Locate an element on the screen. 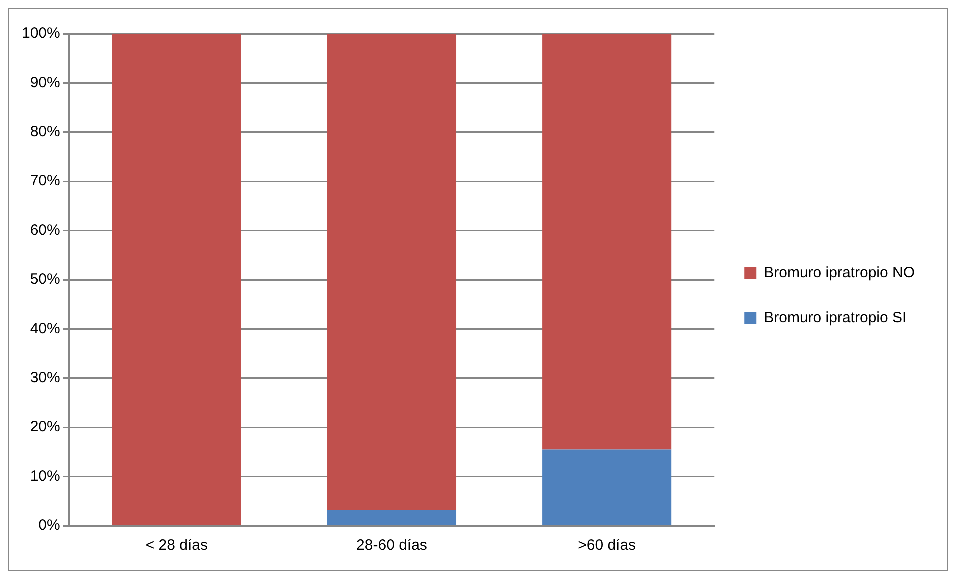 Image resolution: width=956 pixels, height=579 pixels. y-tick-label: 10% is located at coordinates (45, 476).